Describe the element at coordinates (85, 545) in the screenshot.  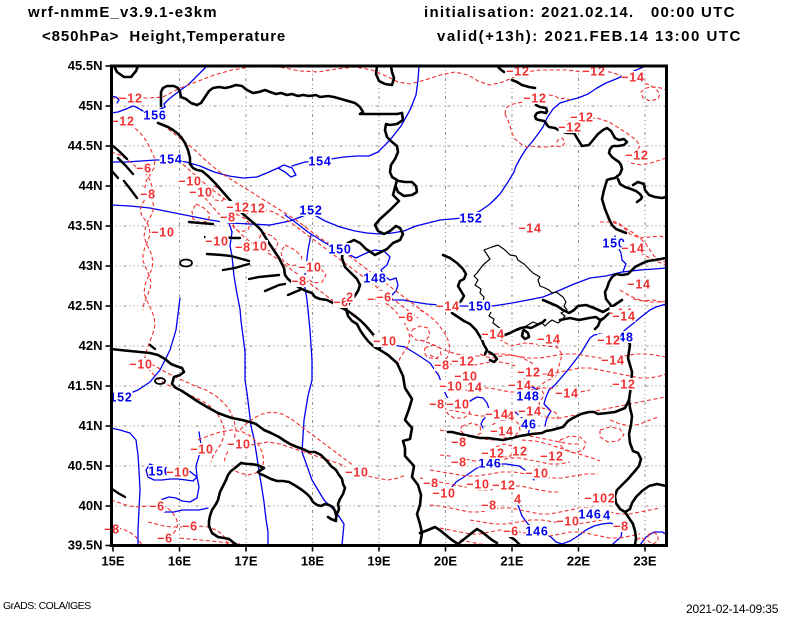
I see `svg-text: 39.5N` at that location.